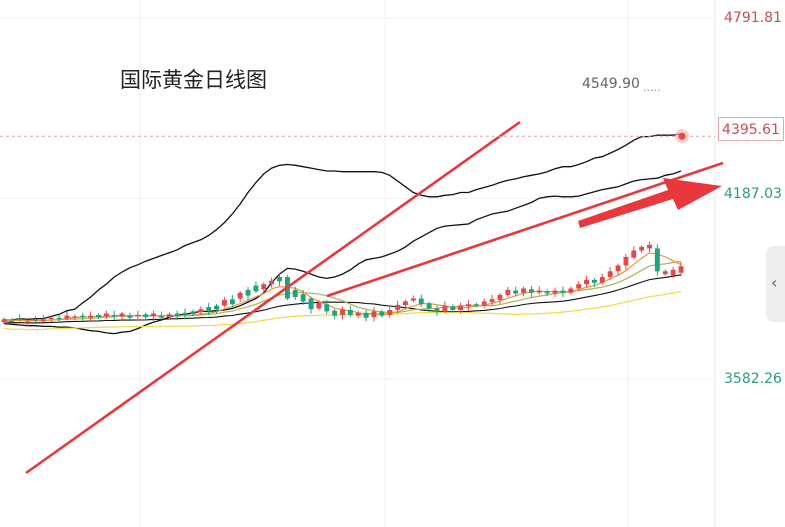  Describe the element at coordinates (193, 80) in the screenshot. I see `chart-title: 国际黄金日线图` at that location.